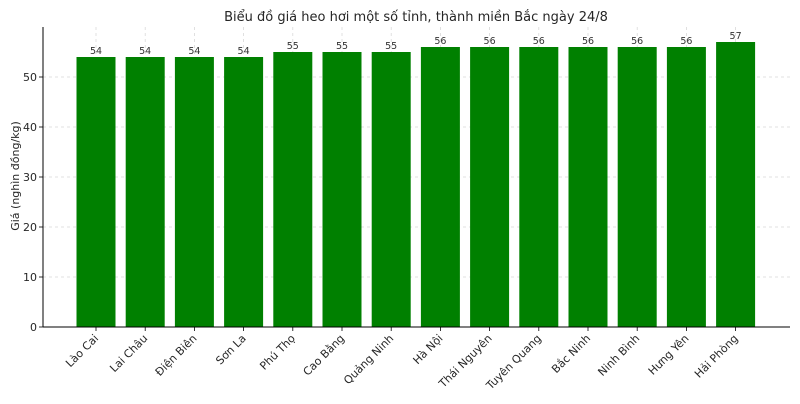 The height and width of the screenshot is (404, 800). What do you see at coordinates (618, 355) in the screenshot?
I see `x-tick-label: Ninh Bình` at bounding box center [618, 355].